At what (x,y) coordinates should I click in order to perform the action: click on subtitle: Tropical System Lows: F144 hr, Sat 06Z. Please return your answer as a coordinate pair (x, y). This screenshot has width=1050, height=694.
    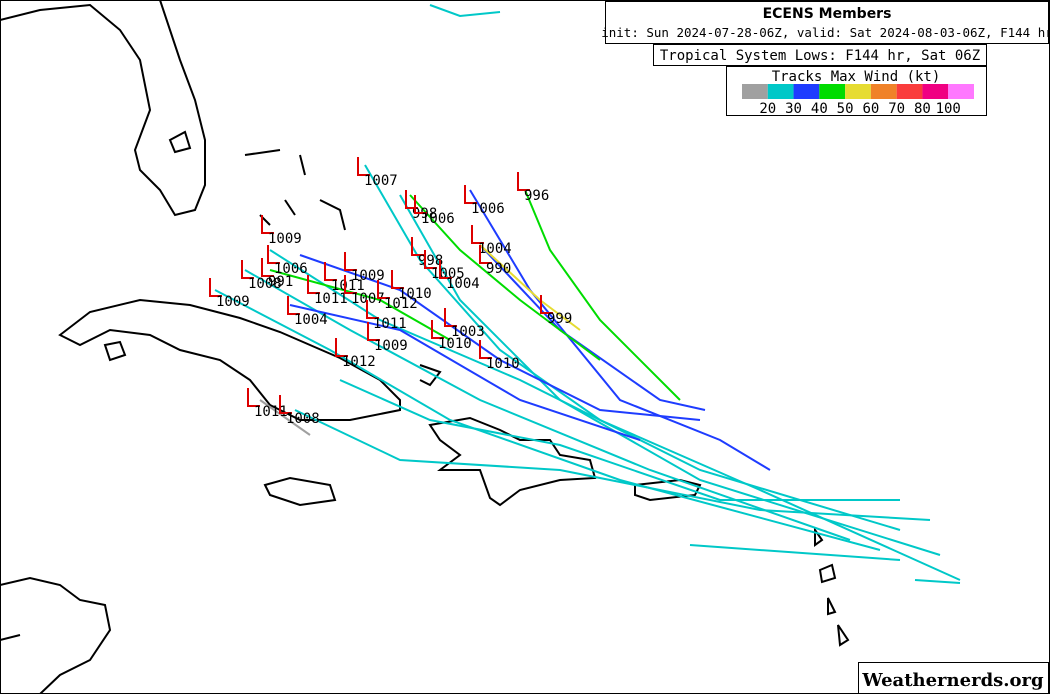
    Looking at the image, I should click on (820, 56).